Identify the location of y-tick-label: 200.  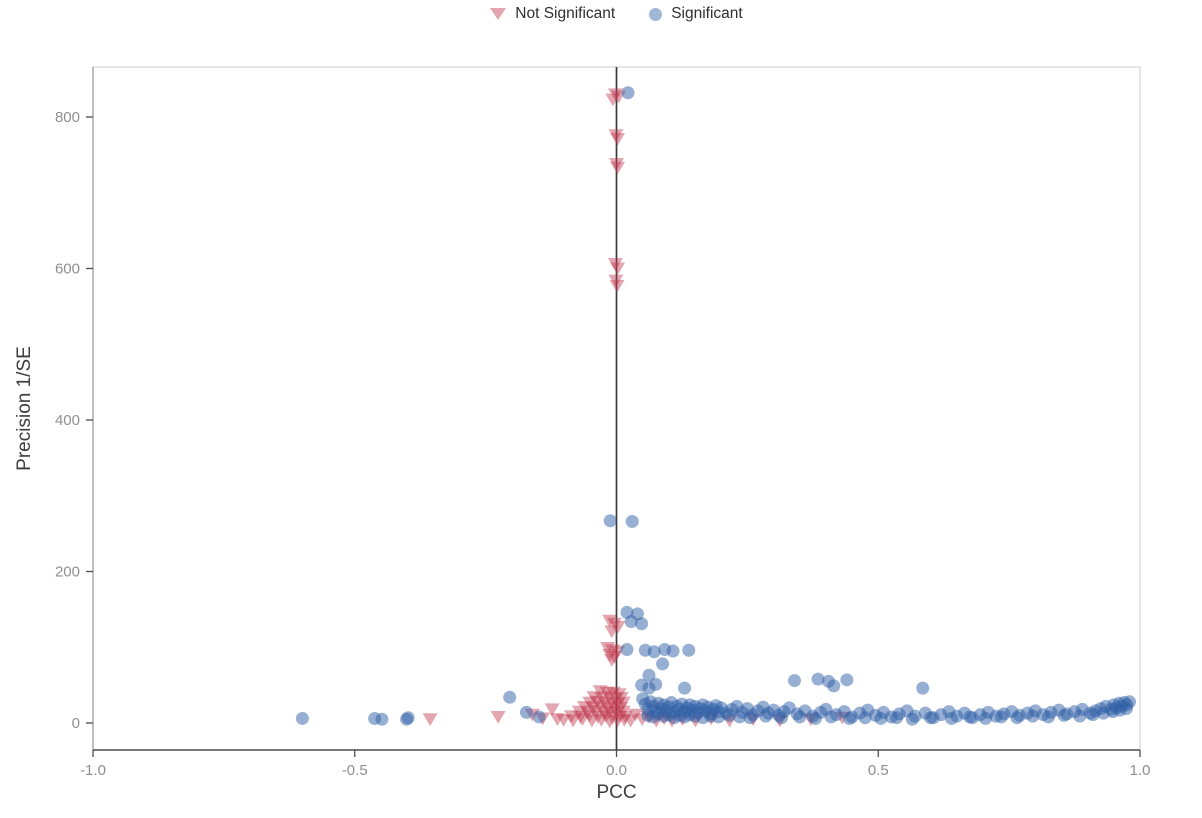
(67, 572).